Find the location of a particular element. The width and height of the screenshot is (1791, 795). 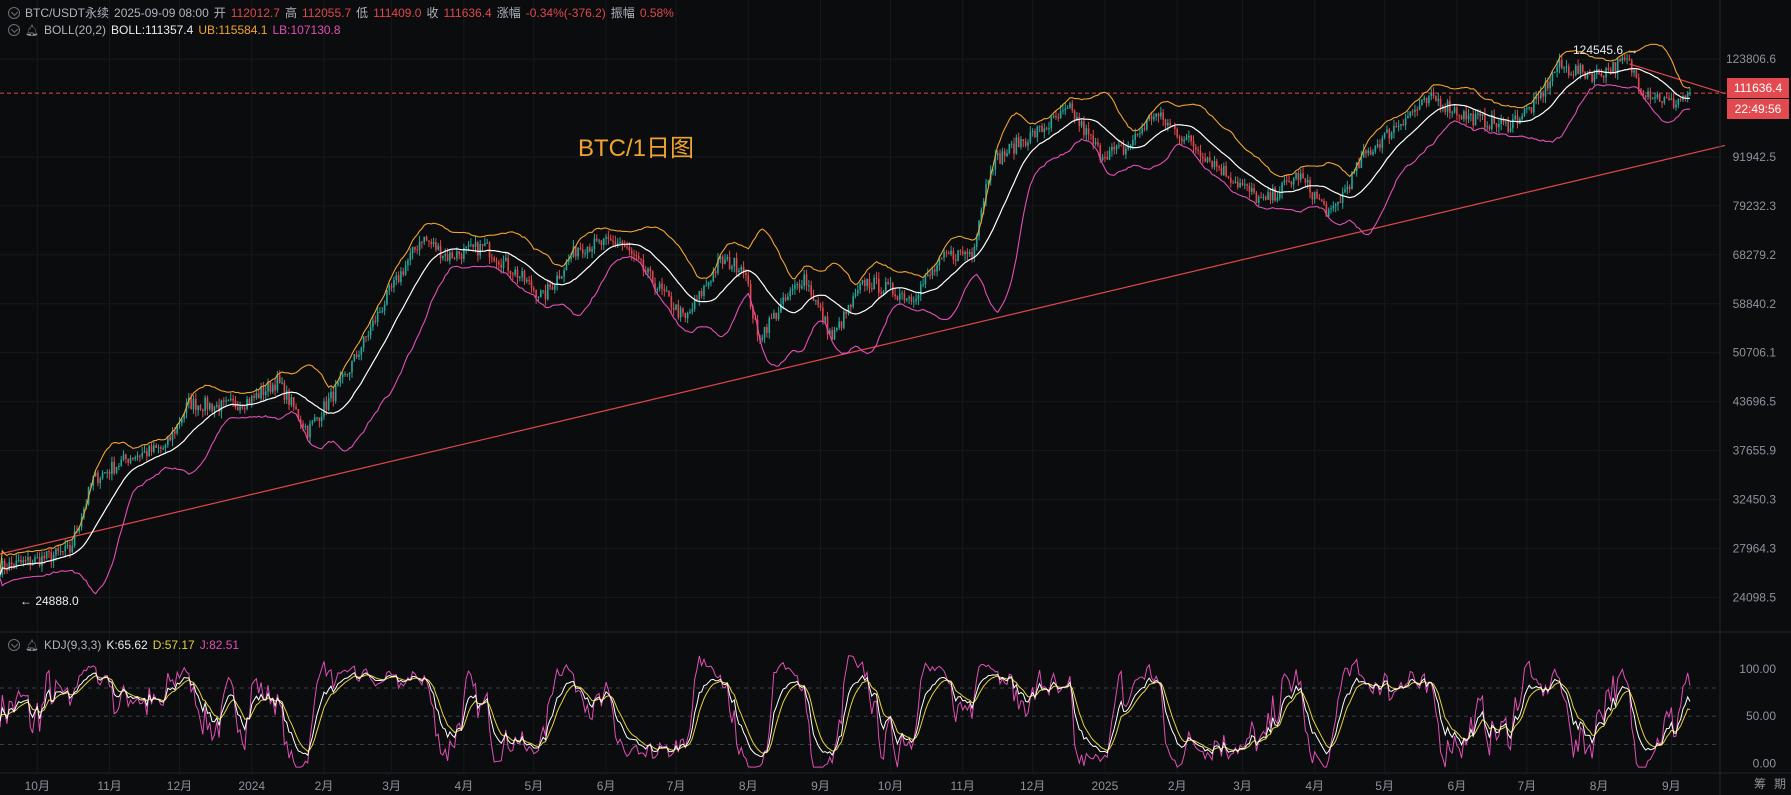

kdj-j-line is located at coordinates (845, 711).